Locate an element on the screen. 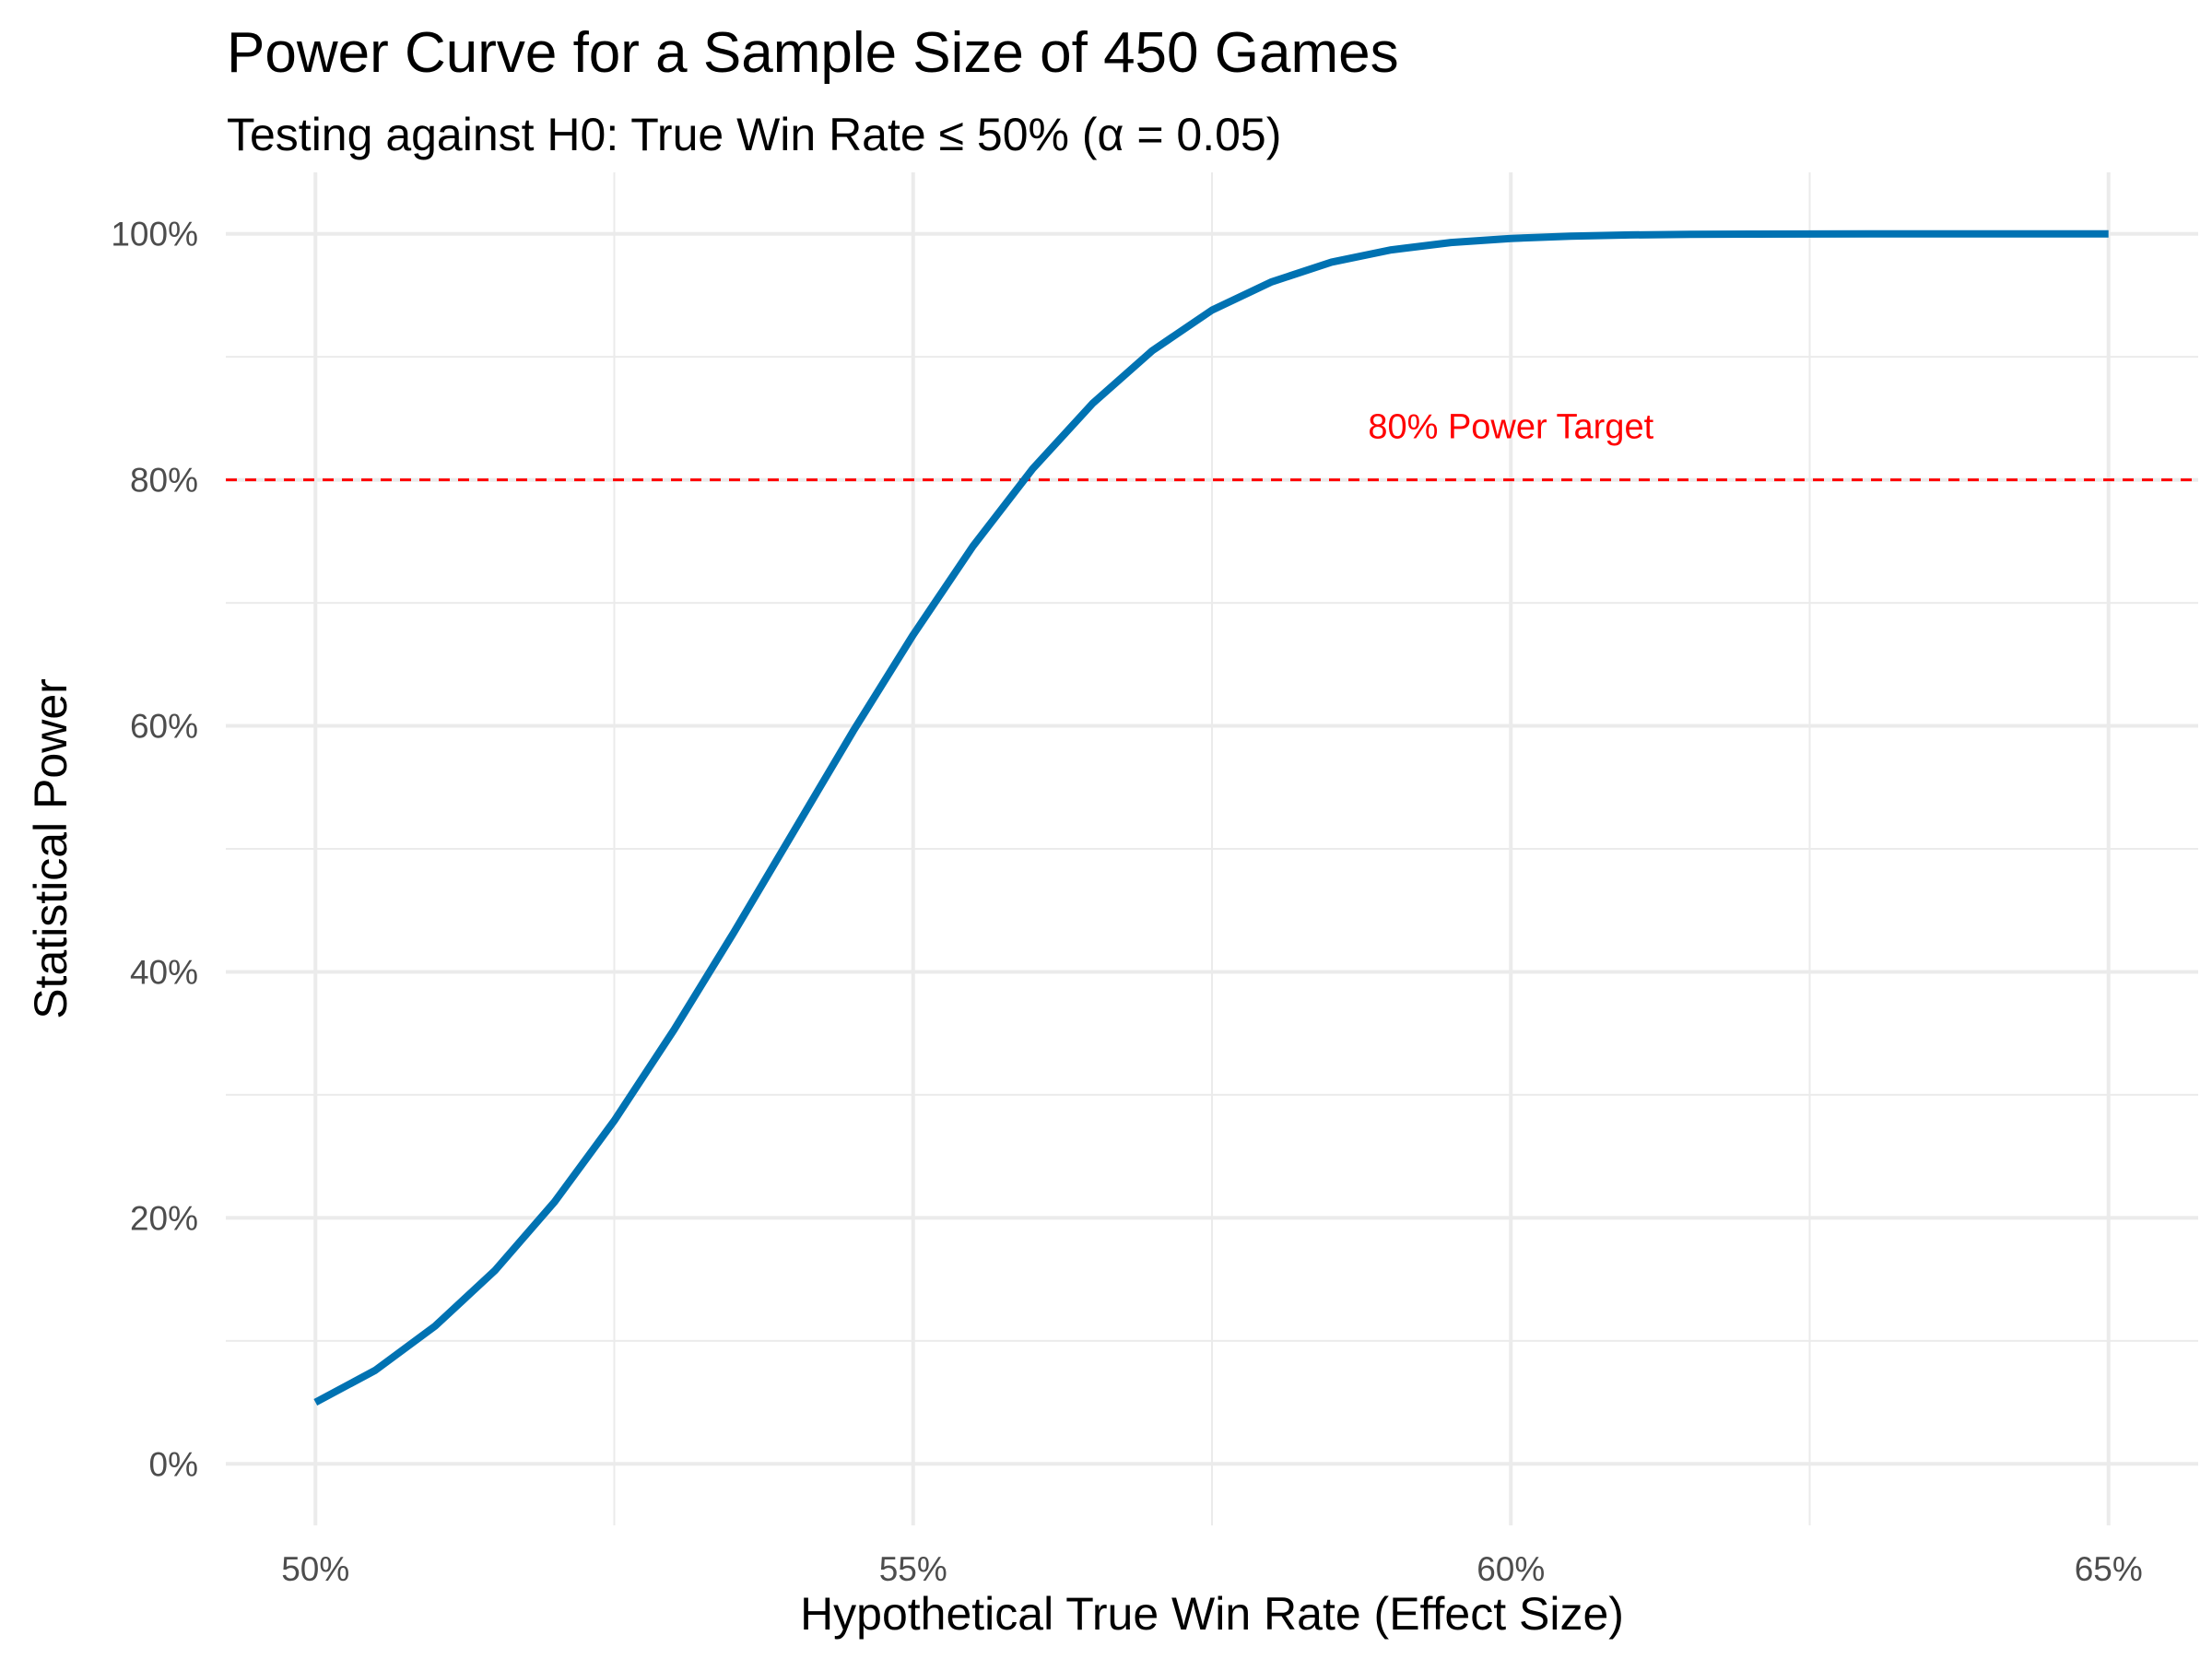 Image resolution: width=2212 pixels, height=1659 pixels. y-tick-label: 20% is located at coordinates (164, 1218).